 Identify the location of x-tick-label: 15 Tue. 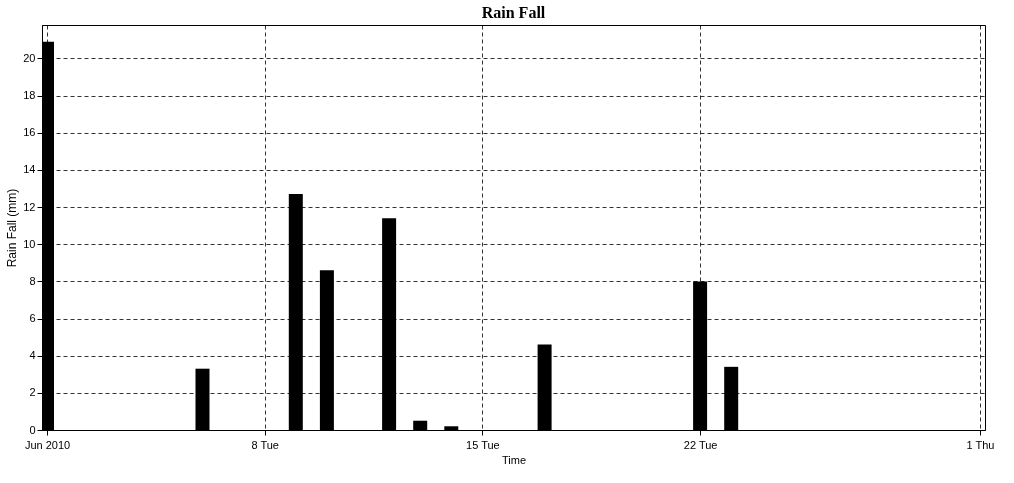
(483, 444).